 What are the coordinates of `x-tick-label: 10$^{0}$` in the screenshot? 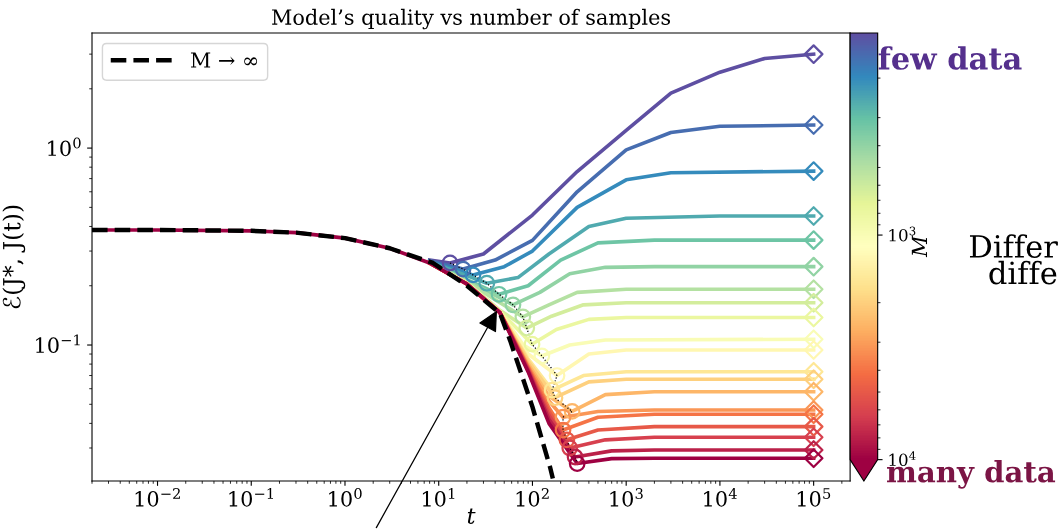 It's located at (345, 497).